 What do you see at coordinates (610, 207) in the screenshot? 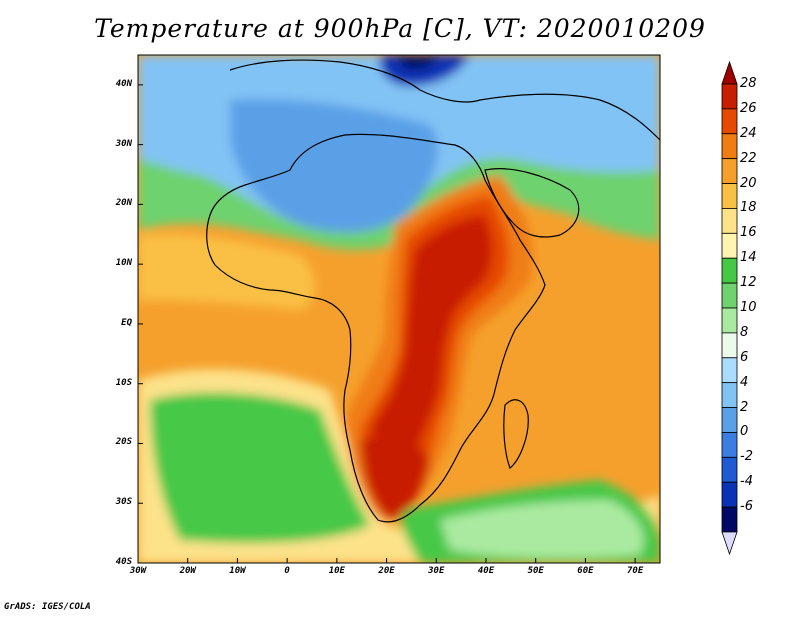
I see `field-east-green` at bounding box center [610, 207].